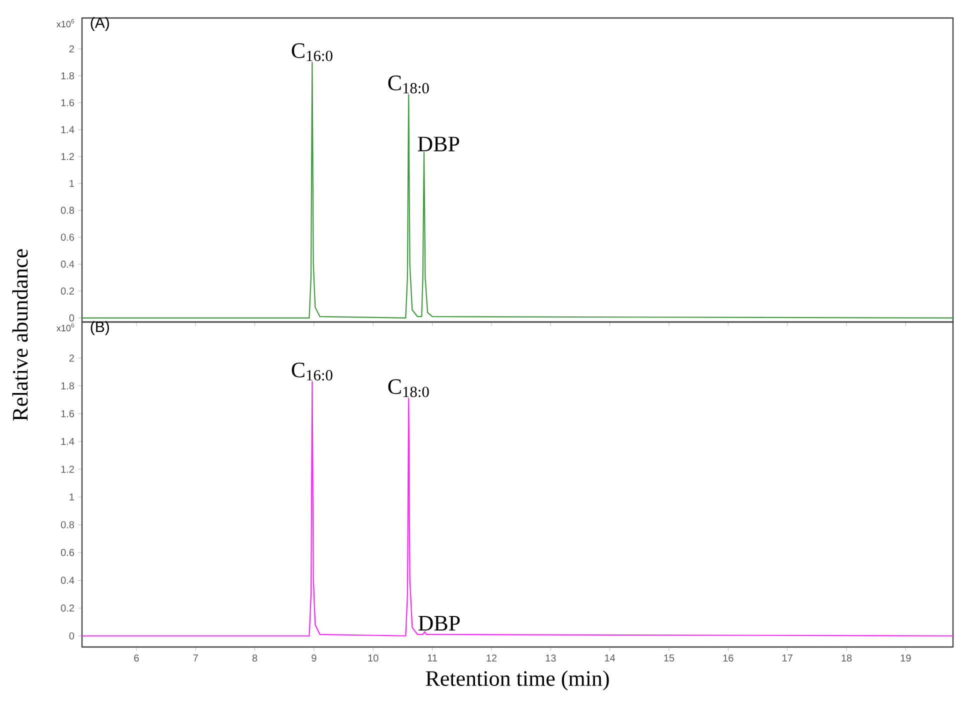 The width and height of the screenshot is (955, 703). Describe the element at coordinates (136, 658) in the screenshot. I see `x-tick-label: 6` at that location.